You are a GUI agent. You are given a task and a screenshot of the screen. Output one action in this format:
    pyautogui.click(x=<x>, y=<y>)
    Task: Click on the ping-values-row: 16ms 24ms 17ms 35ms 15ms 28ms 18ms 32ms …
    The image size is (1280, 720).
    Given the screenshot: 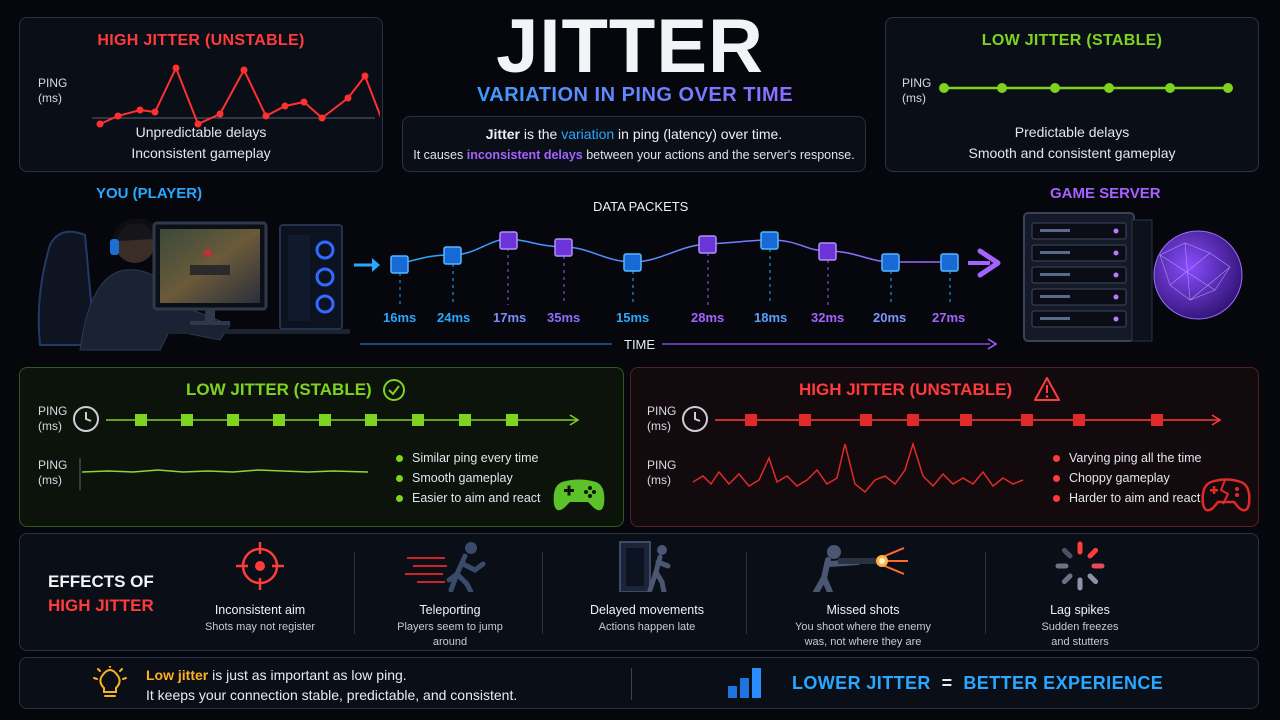 What is the action you would take?
    pyautogui.click(x=685, y=319)
    